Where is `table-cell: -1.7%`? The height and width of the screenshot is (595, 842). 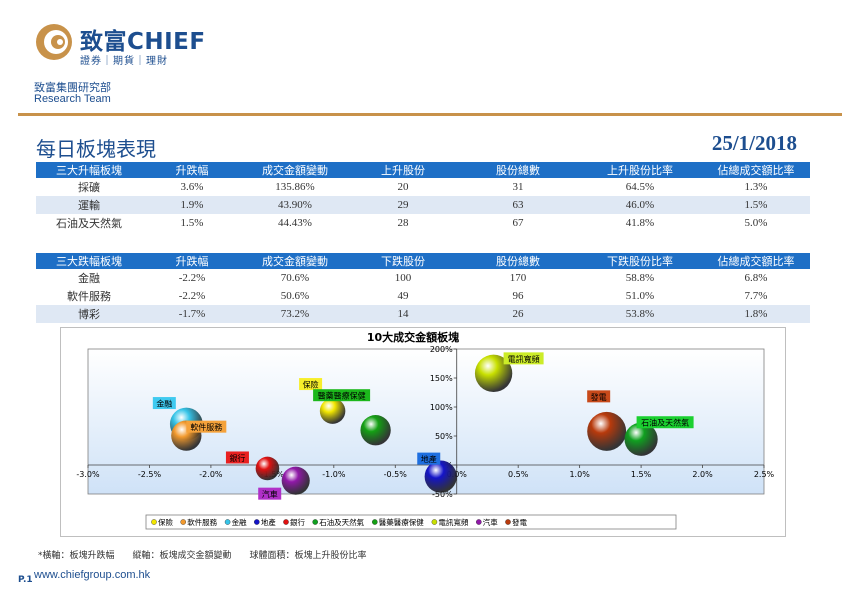
table-cell: -1.7% is located at coordinates (192, 314).